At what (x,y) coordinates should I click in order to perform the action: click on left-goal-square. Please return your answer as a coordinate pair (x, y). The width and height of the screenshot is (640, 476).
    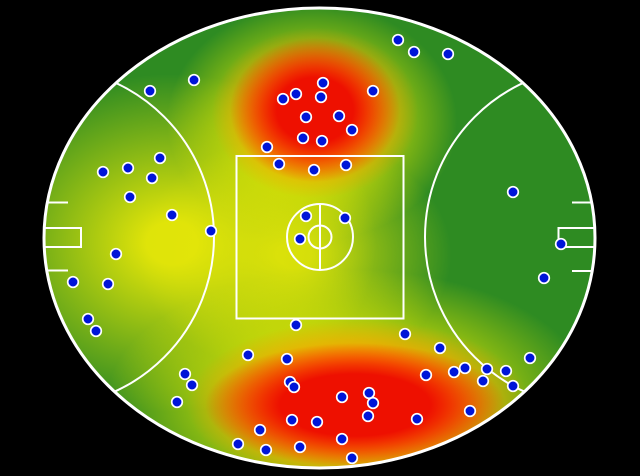
    Looking at the image, I should click on (63, 237).